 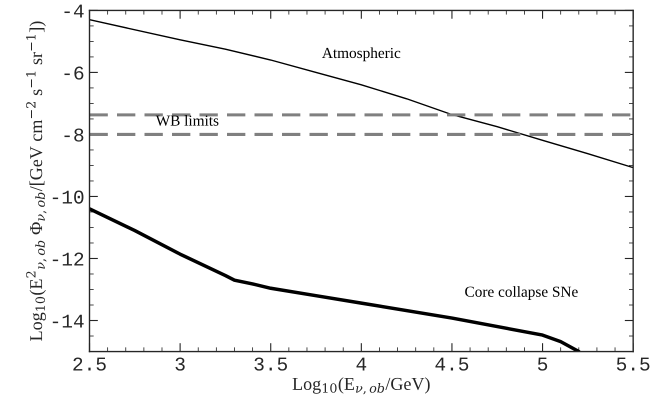 What do you see at coordinates (74, 135) in the screenshot?
I see `y-tick-label: -8` at bounding box center [74, 135].